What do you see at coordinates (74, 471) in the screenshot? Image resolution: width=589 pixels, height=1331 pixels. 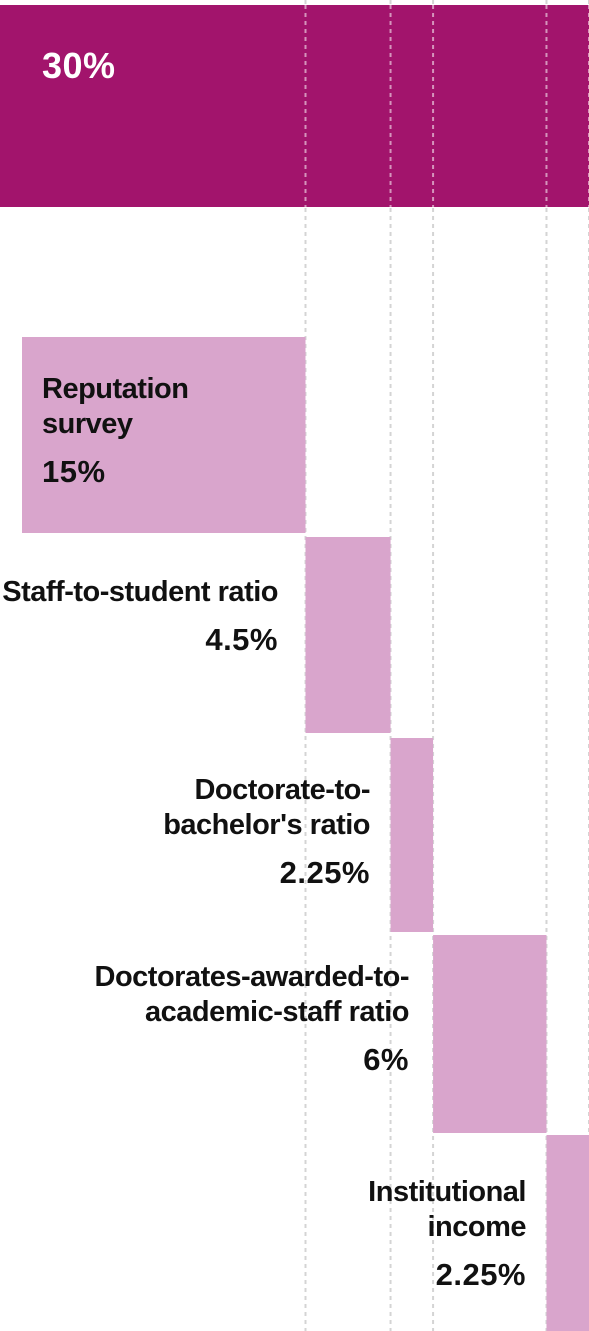 I see `segment-value-1: 15%` at bounding box center [74, 471].